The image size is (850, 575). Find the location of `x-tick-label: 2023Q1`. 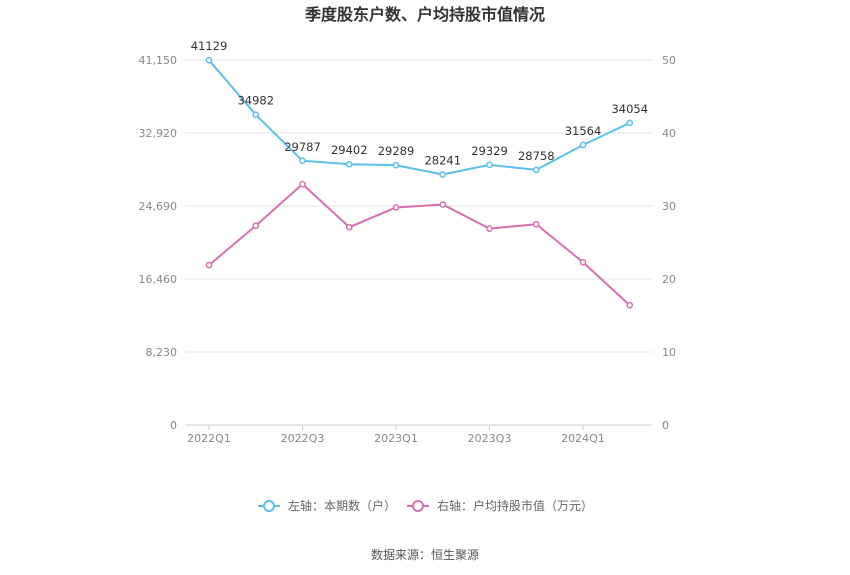

x-tick-label: 2023Q1 is located at coordinates (396, 438).